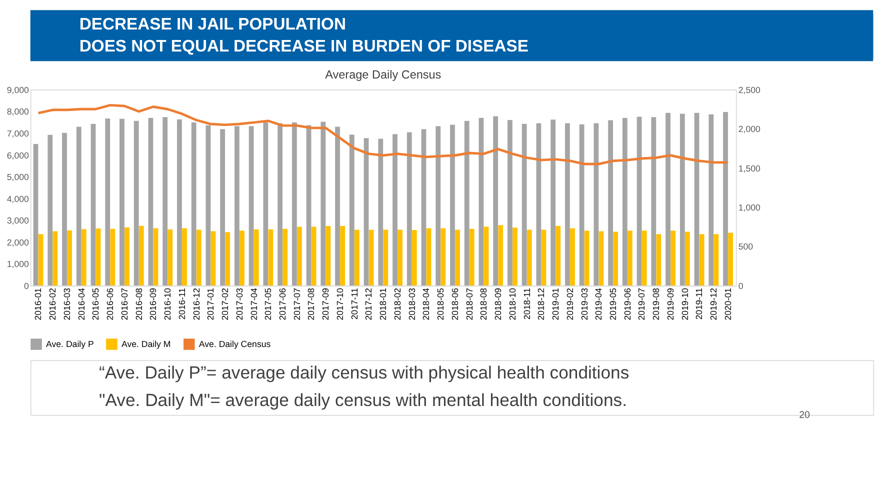 The height and width of the screenshot is (487, 879). I want to click on y-tick-label: 7,000, so click(18, 133).